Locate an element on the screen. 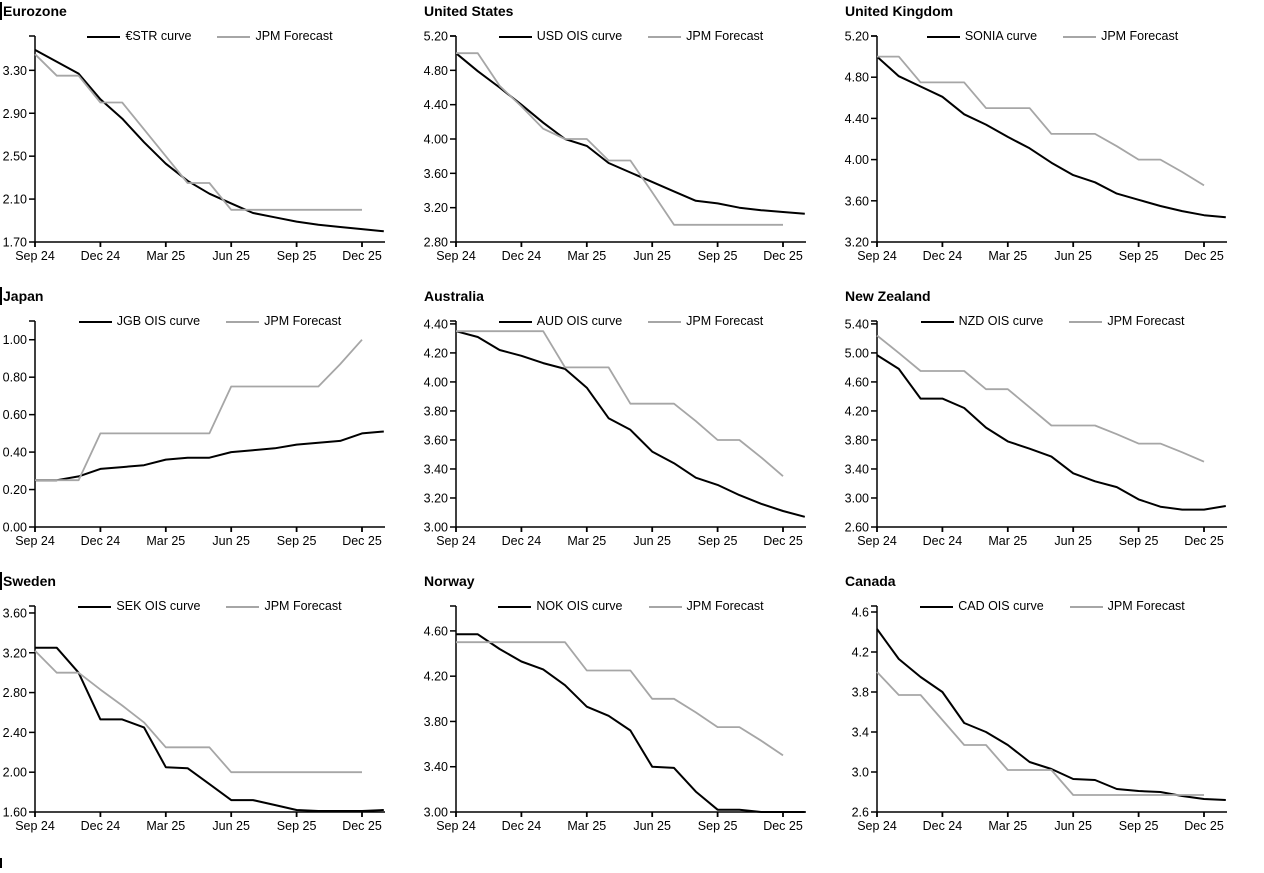 Image resolution: width=1264 pixels, height=873 pixels. y-tick-label: 4.2 is located at coordinates (860, 653).